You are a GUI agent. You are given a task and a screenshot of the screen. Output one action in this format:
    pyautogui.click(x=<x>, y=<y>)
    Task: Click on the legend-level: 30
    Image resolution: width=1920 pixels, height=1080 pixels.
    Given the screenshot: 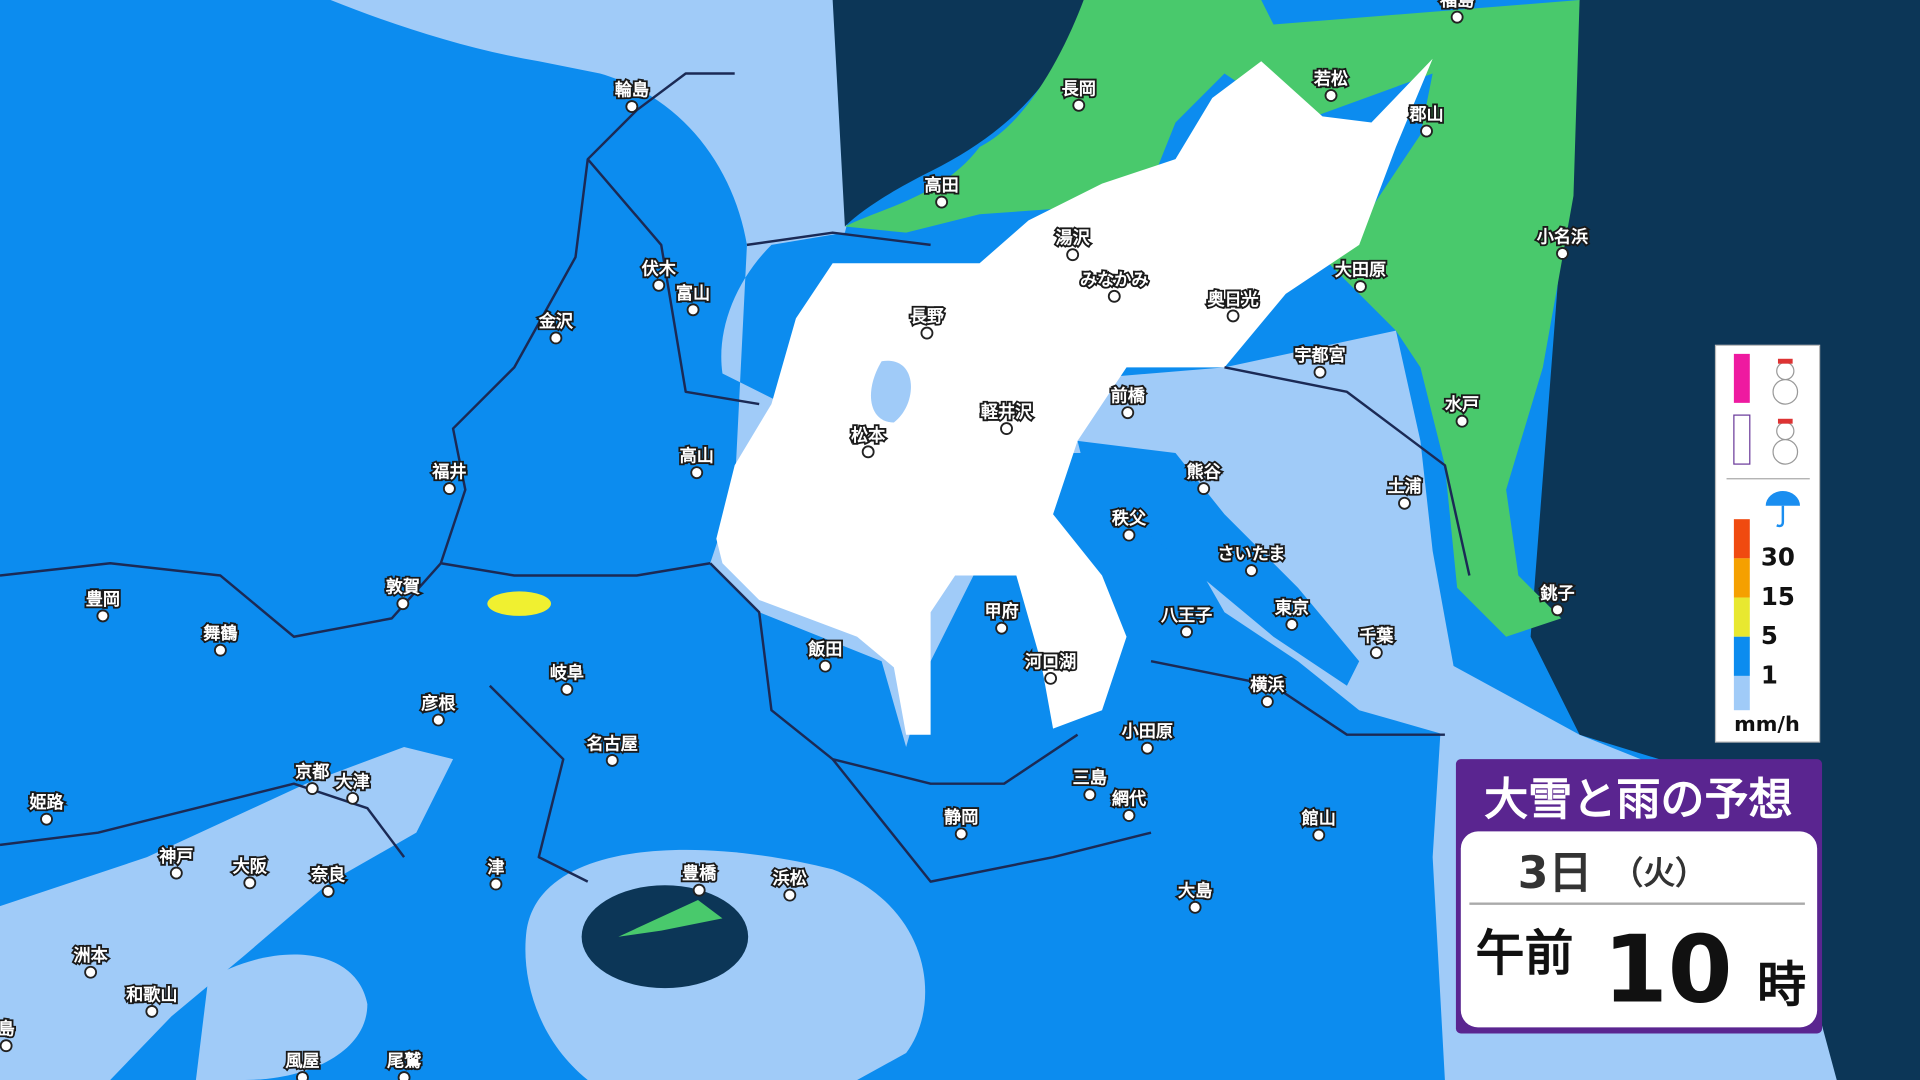 What is the action you would take?
    pyautogui.click(x=1778, y=557)
    